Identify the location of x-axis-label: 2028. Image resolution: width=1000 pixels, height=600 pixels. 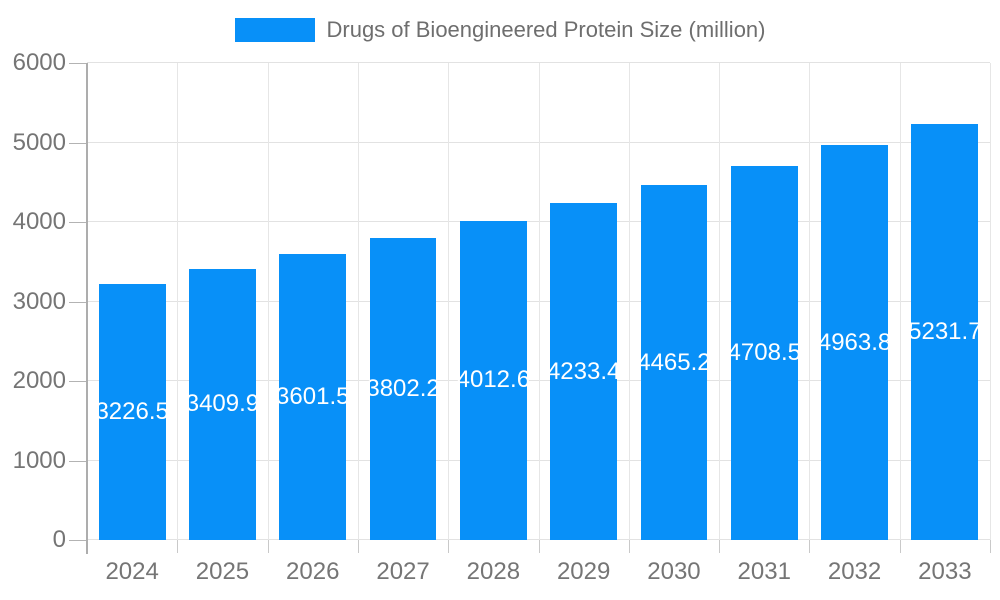
(493, 571).